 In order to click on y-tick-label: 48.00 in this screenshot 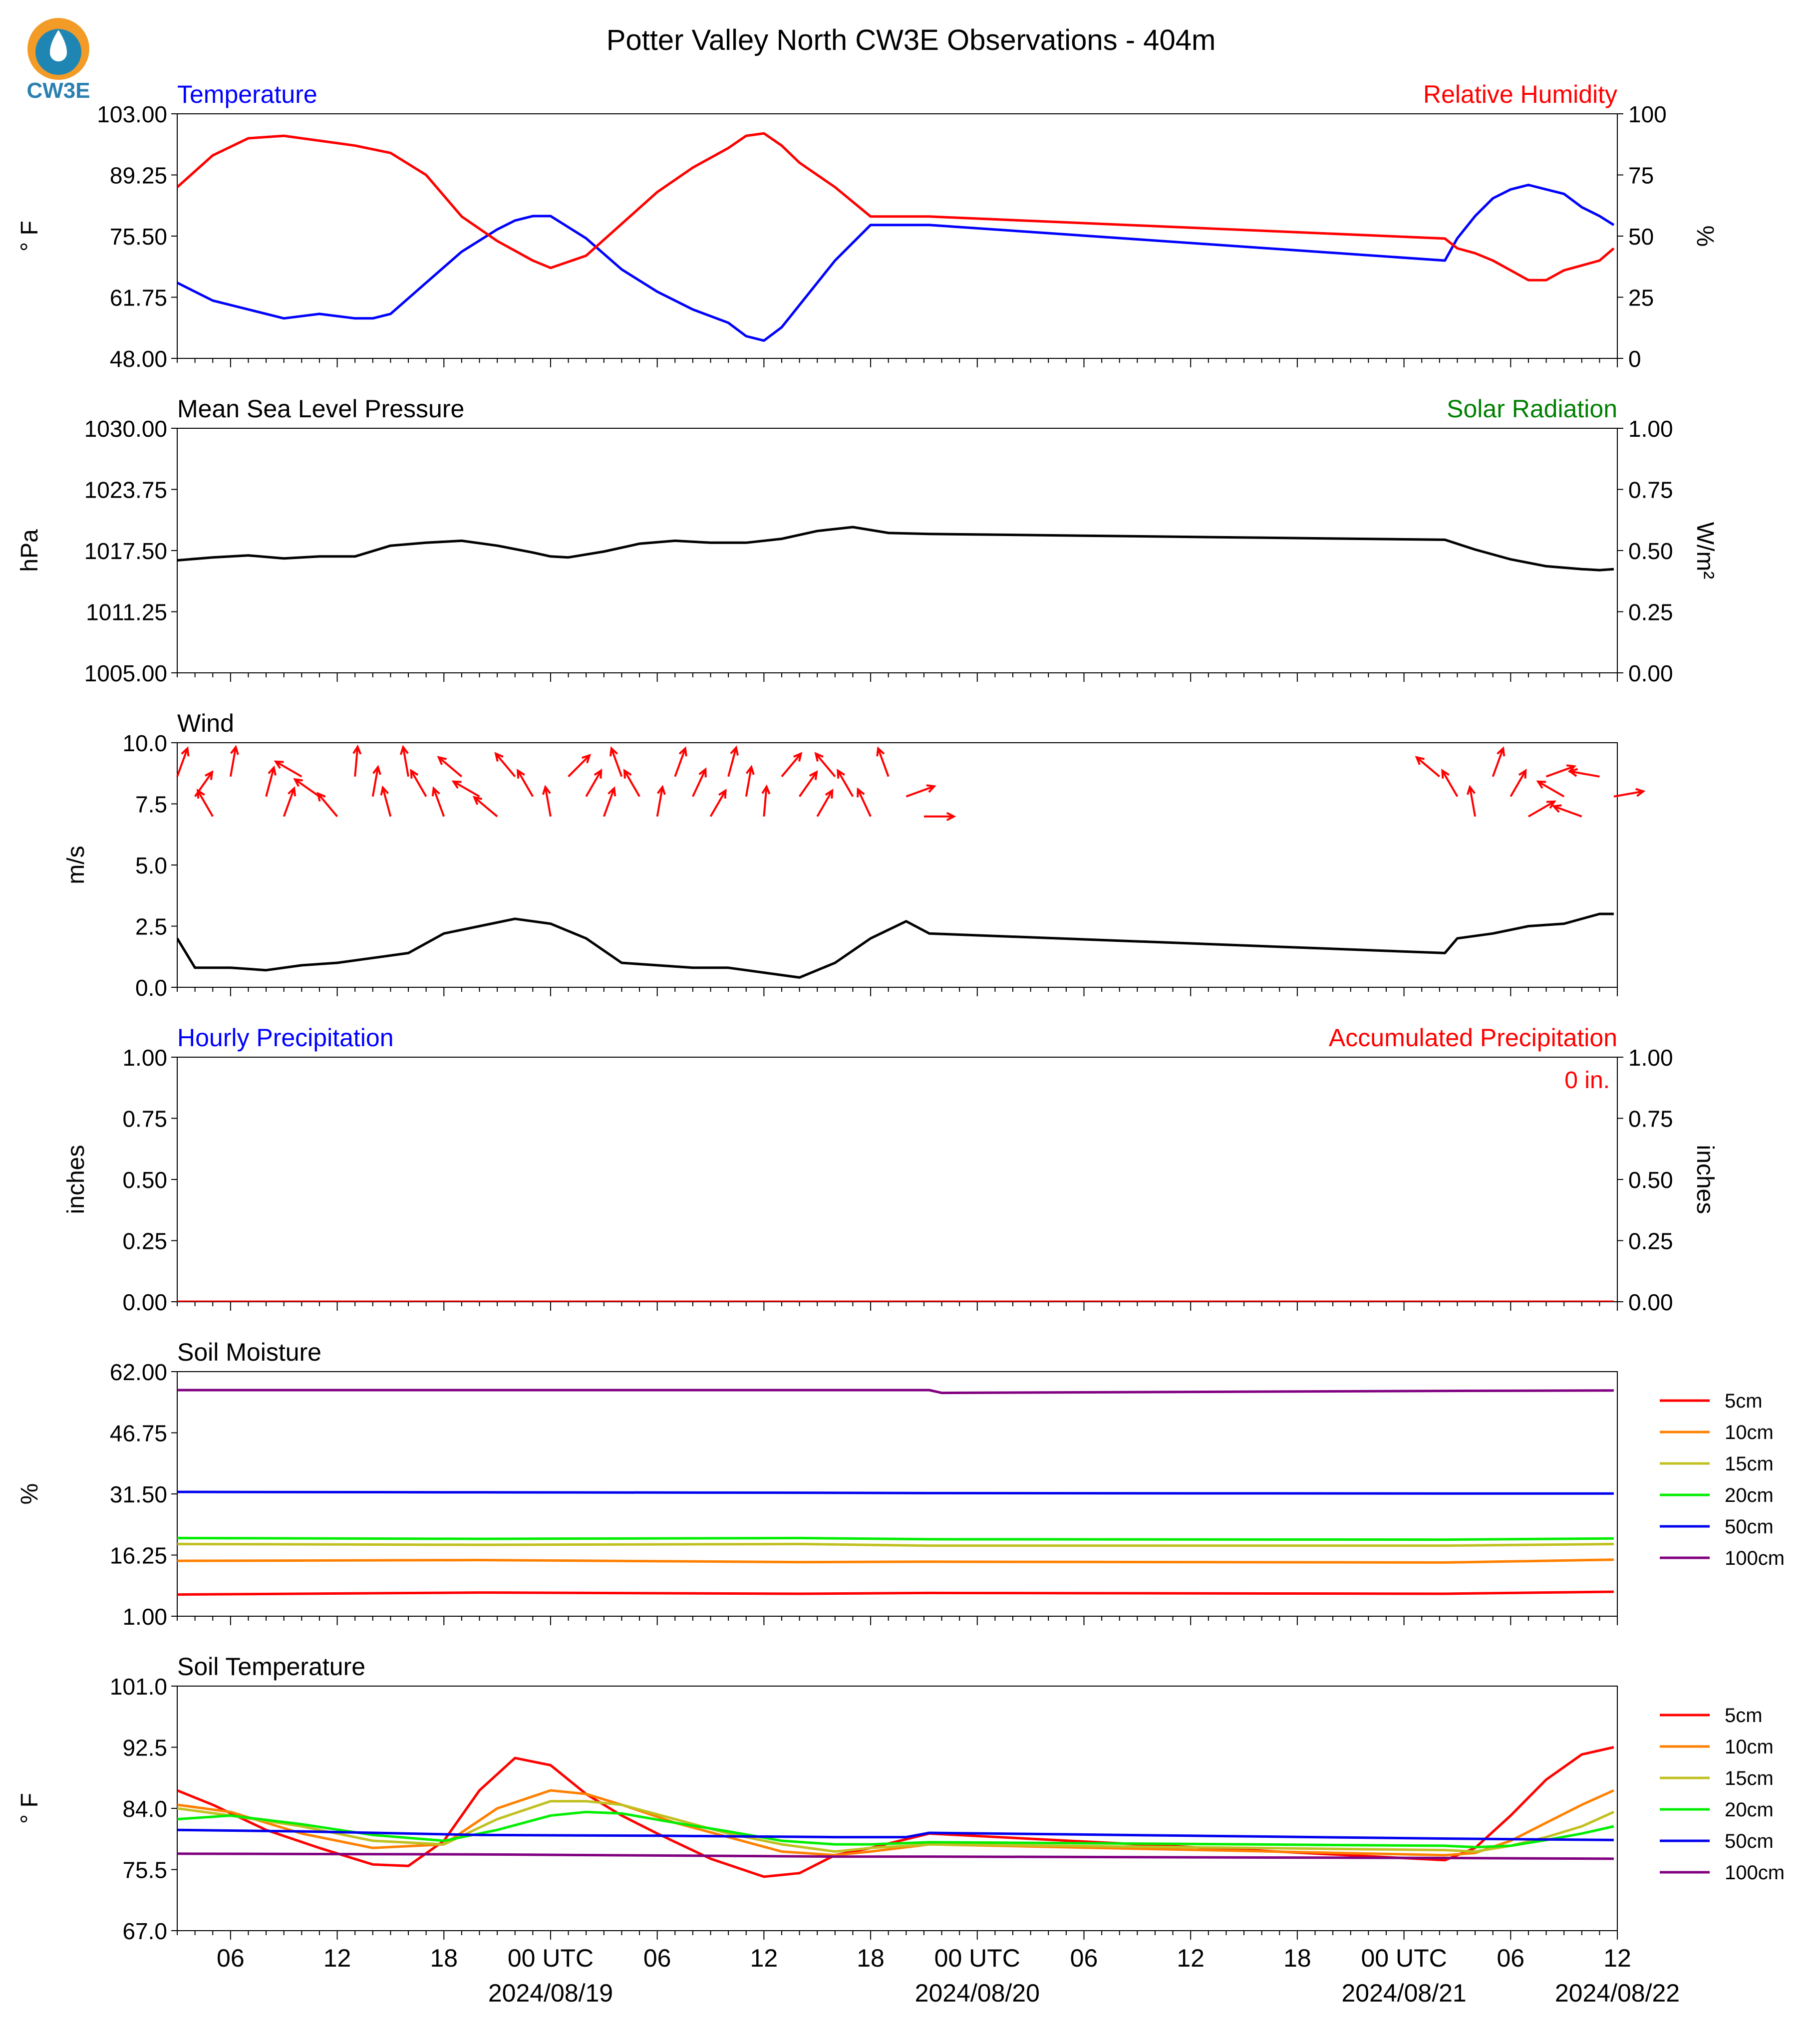, I will do `click(138, 359)`.